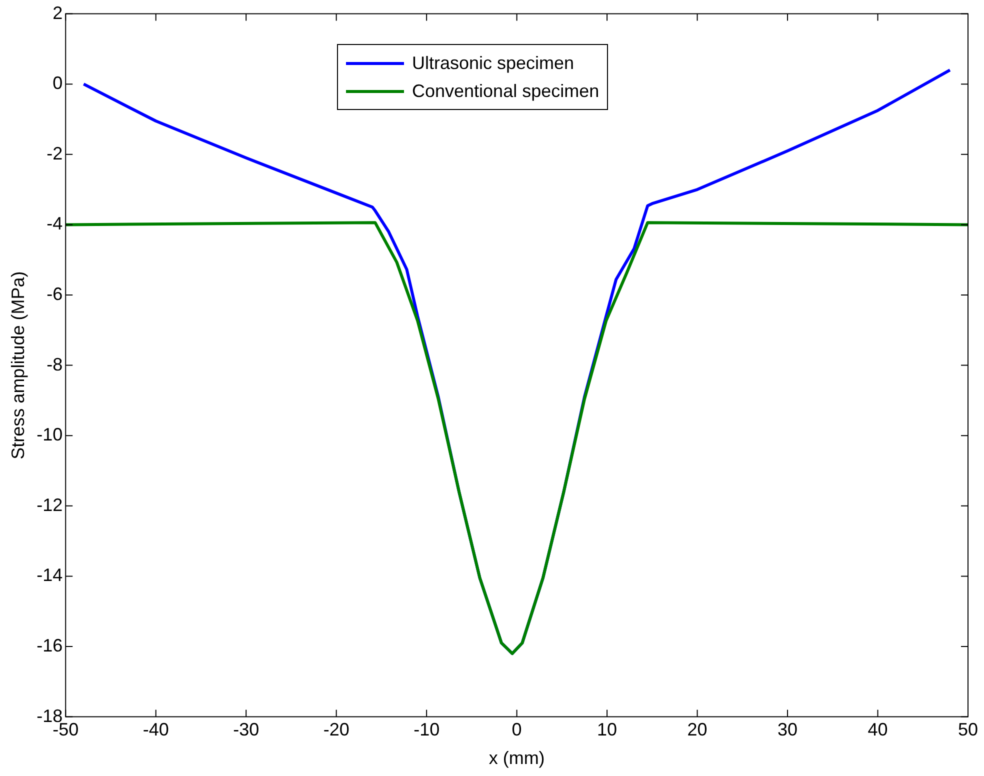  Describe the element at coordinates (246, 730) in the screenshot. I see `x-tick-label: -30` at that location.